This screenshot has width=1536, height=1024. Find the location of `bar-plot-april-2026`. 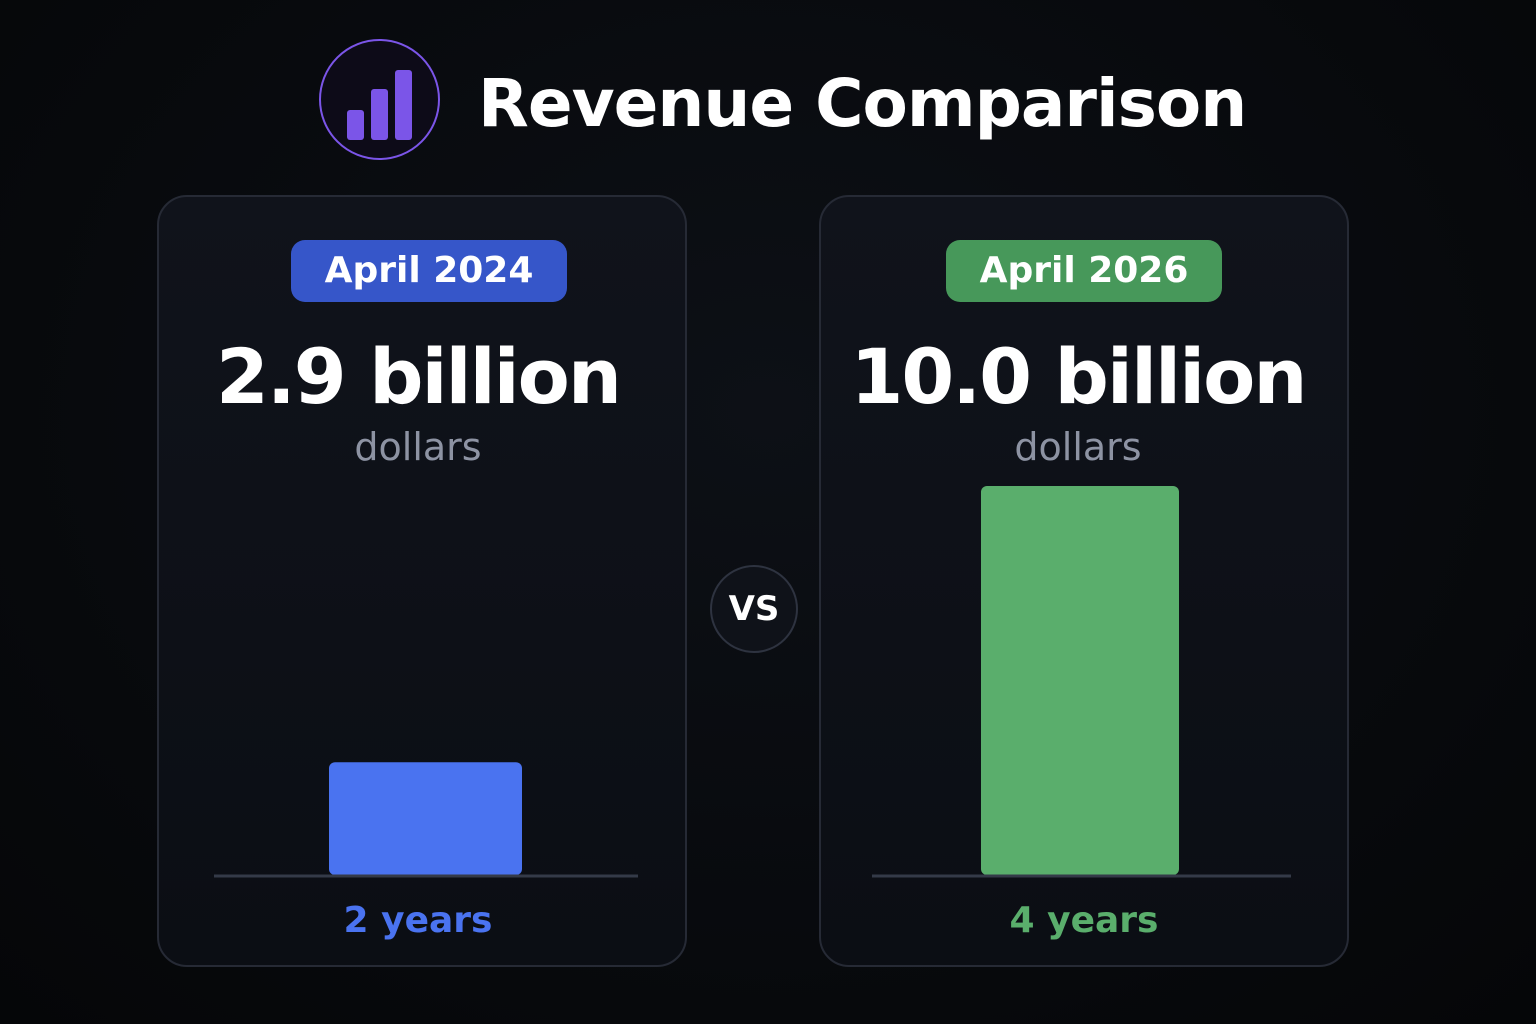

bar-plot-april-2026 is located at coordinates (1081, 682).